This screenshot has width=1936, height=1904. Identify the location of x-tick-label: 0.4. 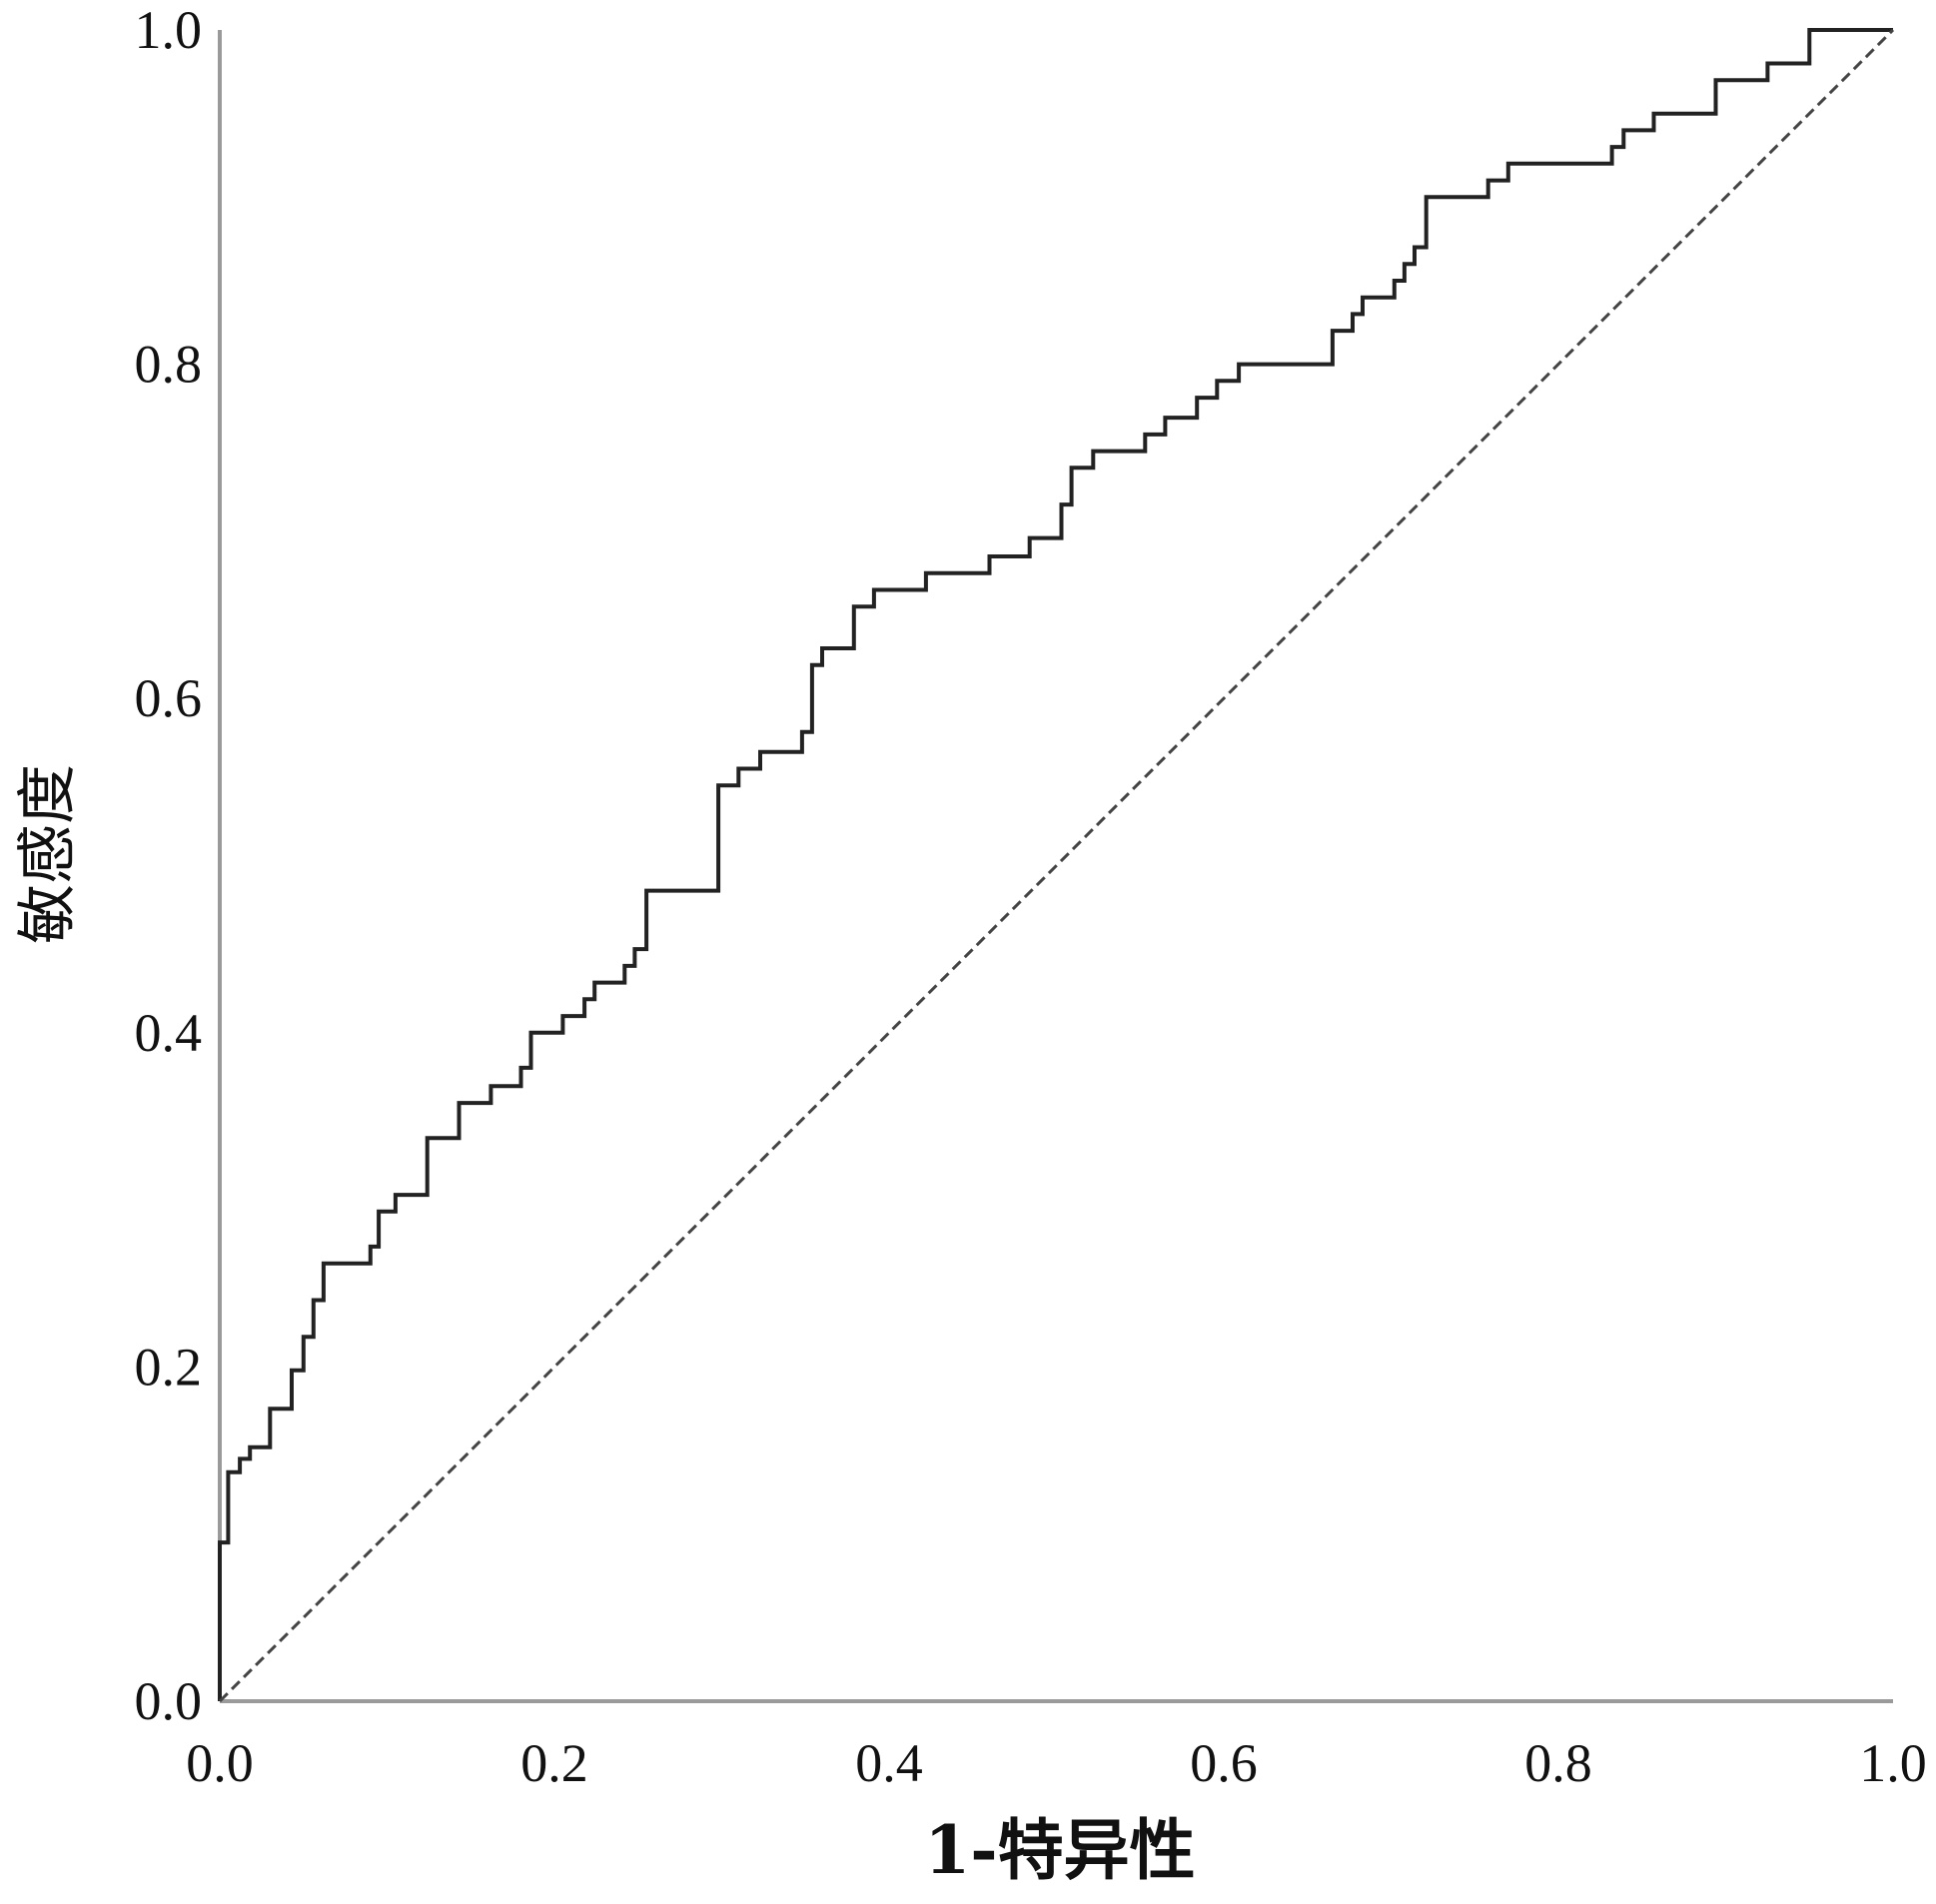
(889, 1763).